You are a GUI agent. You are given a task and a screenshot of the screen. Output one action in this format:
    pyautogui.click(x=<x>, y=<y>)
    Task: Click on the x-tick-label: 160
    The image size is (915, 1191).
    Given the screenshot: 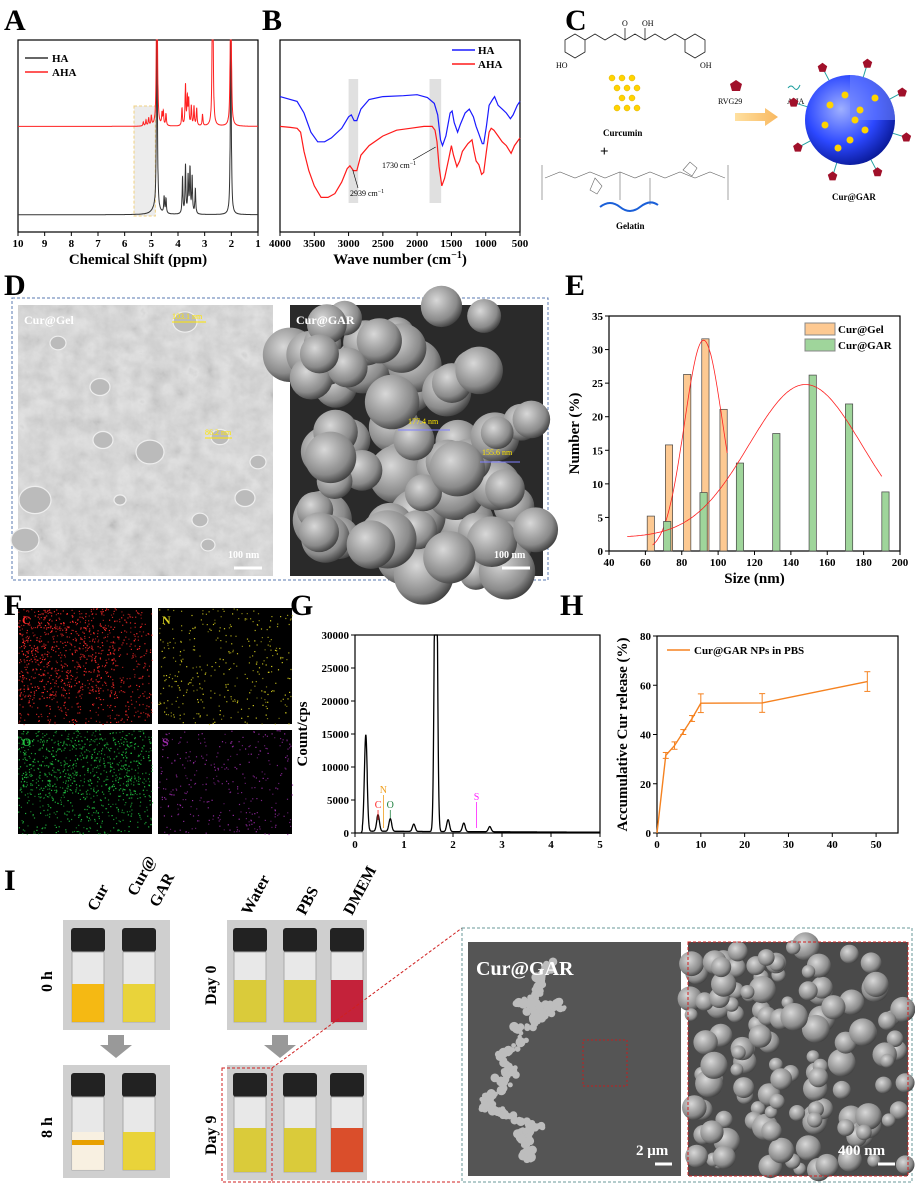 What is the action you would take?
    pyautogui.click(x=827, y=563)
    